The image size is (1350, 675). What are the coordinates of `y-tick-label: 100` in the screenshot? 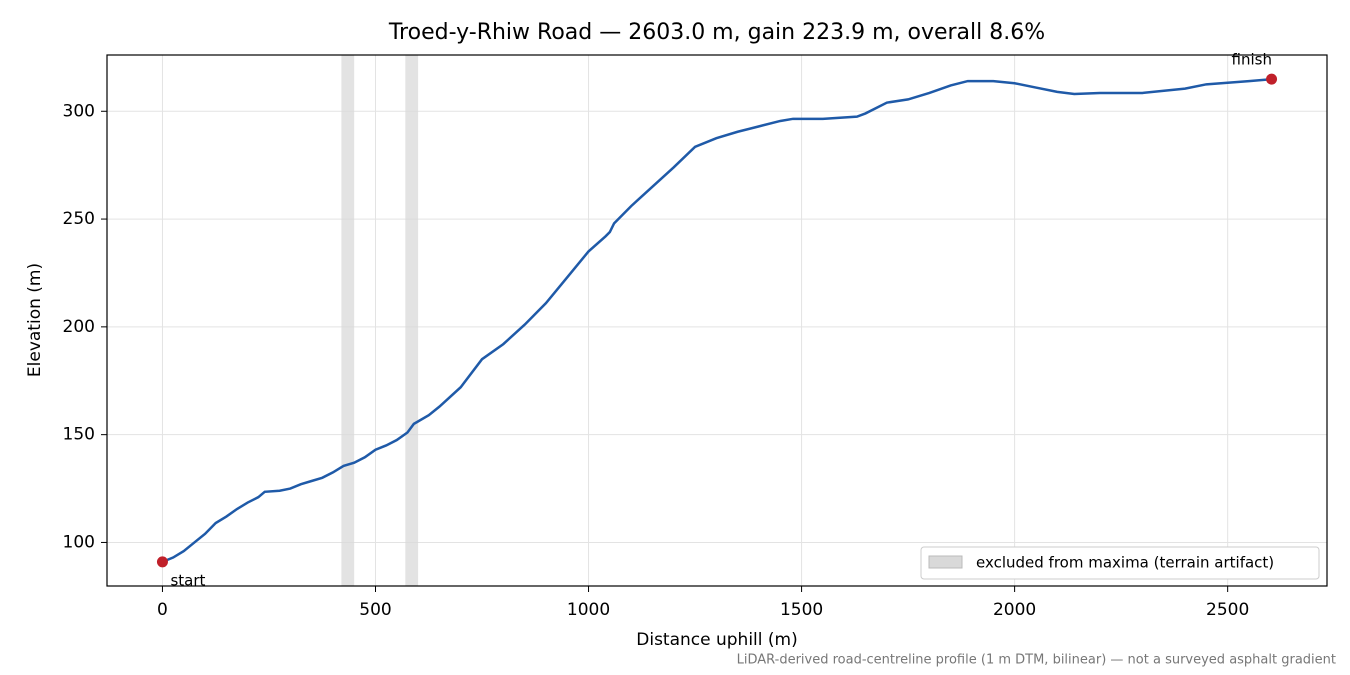 It's located at (79, 542).